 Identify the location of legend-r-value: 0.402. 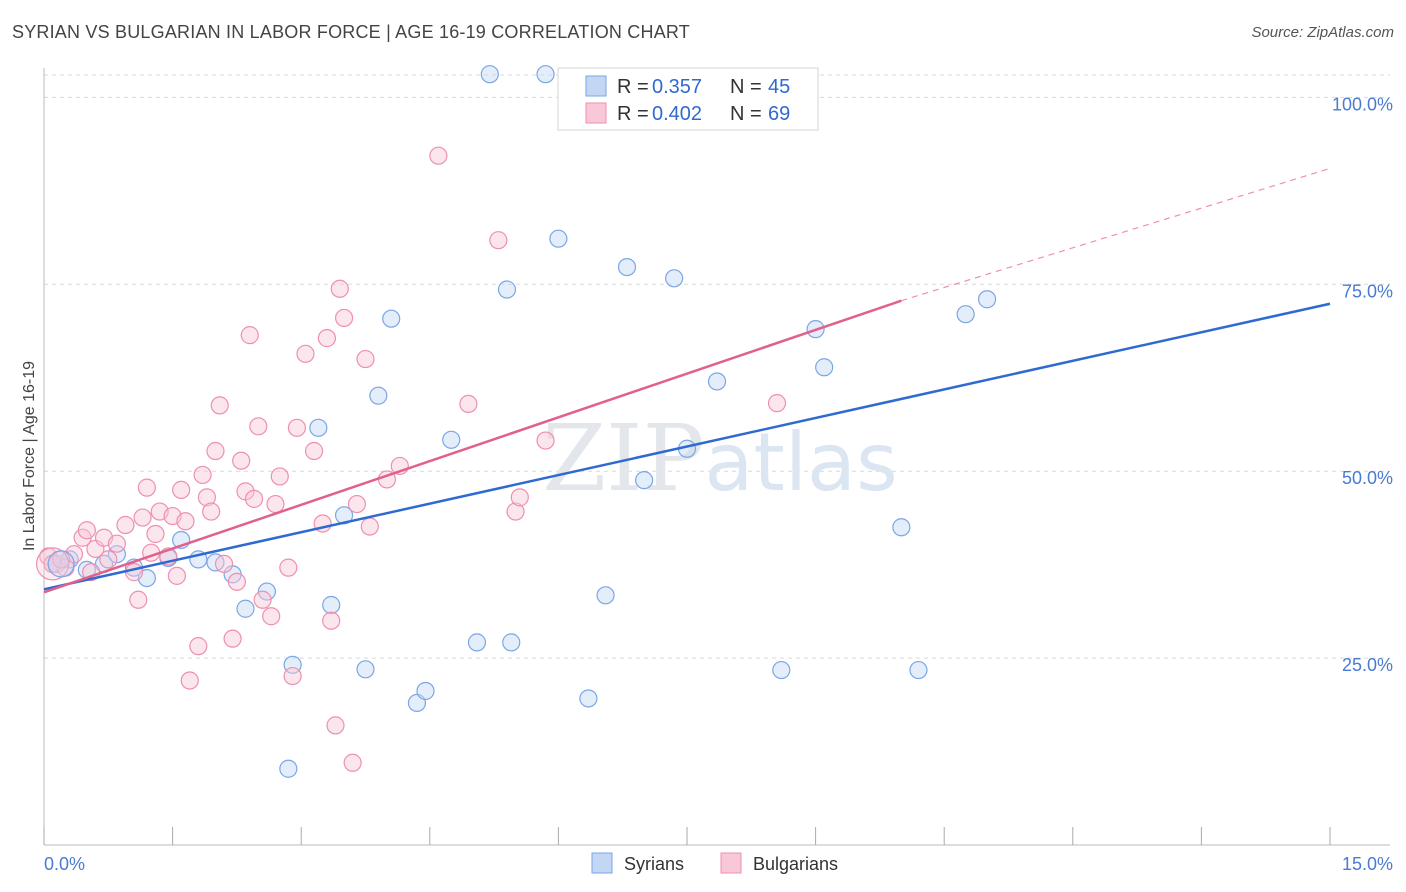
(677, 114).